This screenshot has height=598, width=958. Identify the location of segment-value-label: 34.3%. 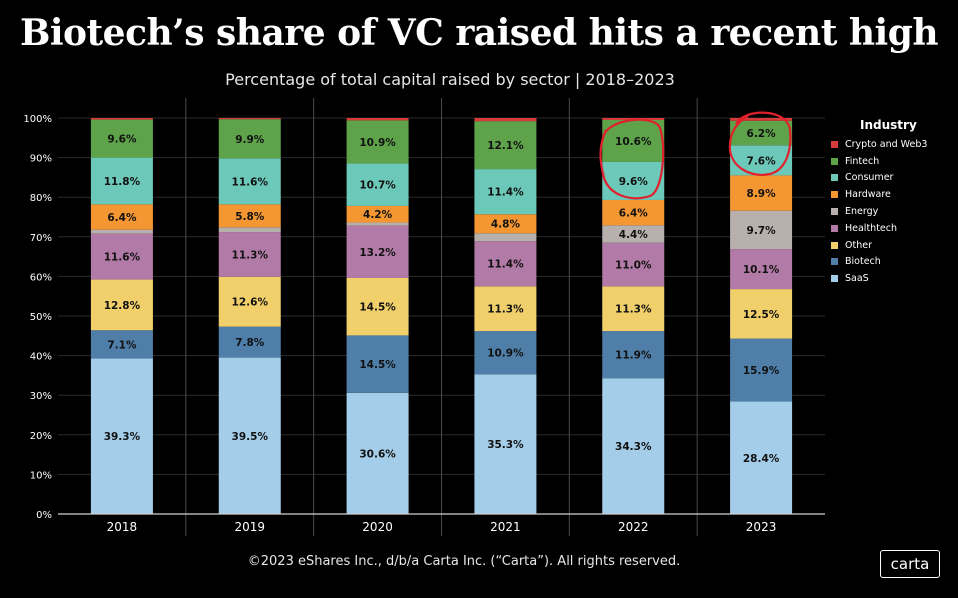
(633, 447).